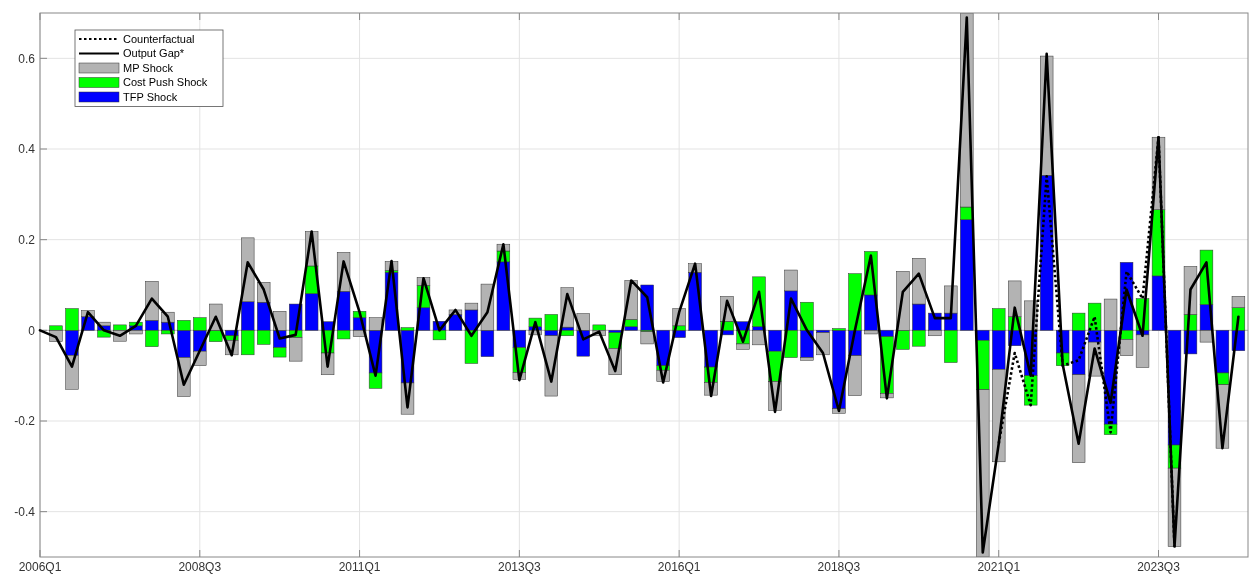 Image resolution: width=1250 pixels, height=576 pixels. What do you see at coordinates (520, 567) in the screenshot?
I see `x-tick-label: 2013Q3` at bounding box center [520, 567].